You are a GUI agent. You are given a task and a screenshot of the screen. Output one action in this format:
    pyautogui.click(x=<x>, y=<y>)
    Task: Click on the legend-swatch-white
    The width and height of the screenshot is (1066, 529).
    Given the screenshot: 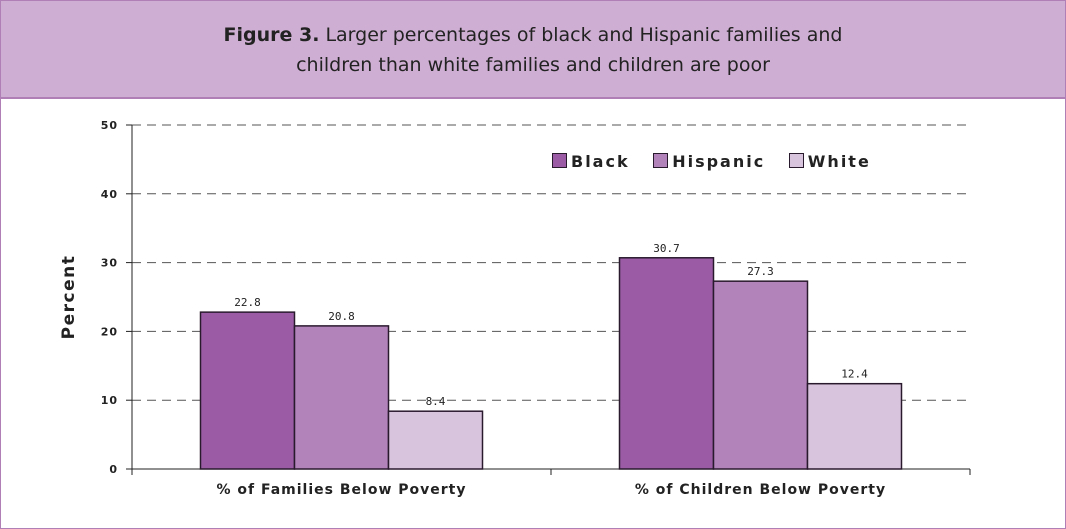 What is the action you would take?
    pyautogui.click(x=796, y=160)
    